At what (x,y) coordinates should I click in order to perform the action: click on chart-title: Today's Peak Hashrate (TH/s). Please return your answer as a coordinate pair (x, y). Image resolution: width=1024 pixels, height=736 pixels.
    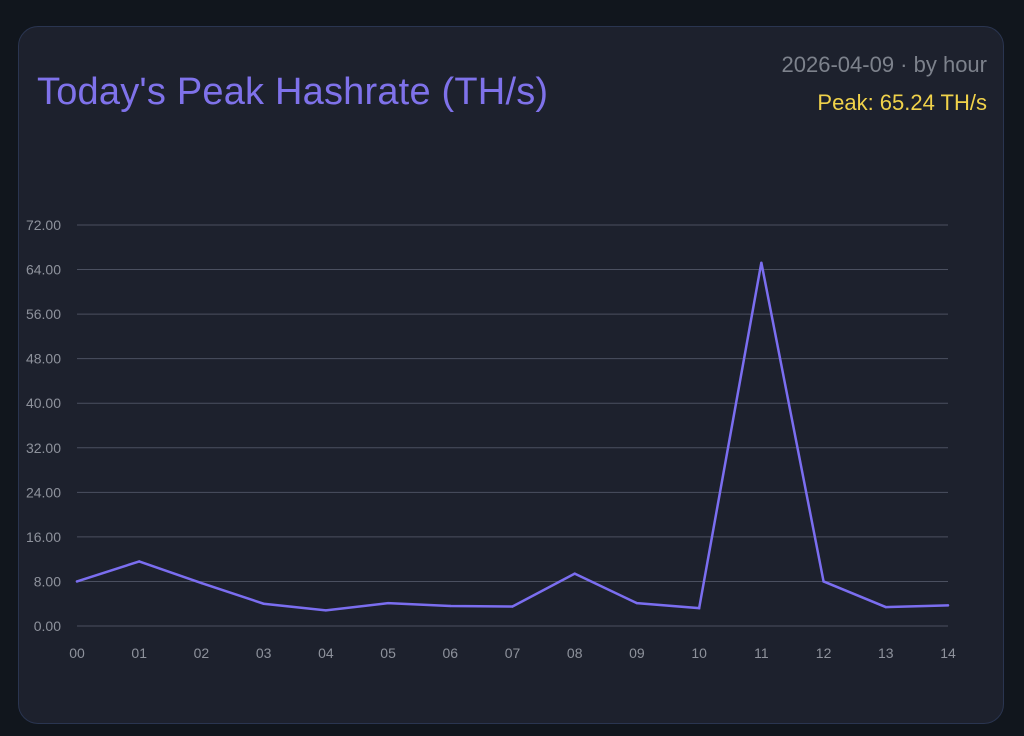
    Looking at the image, I should click on (293, 92).